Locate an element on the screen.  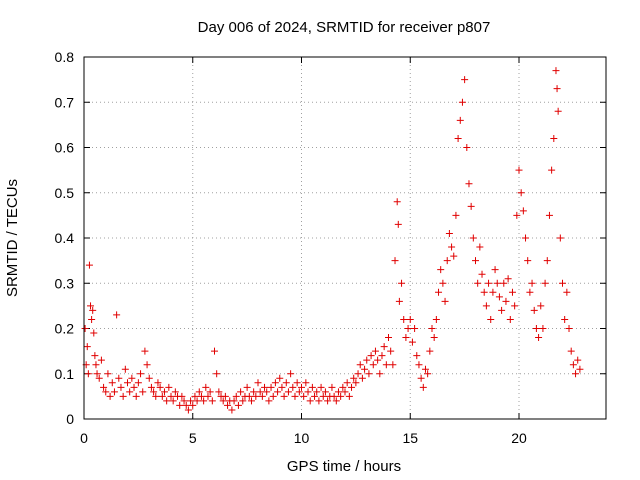
y-tick-label: 0 is located at coordinates (70, 419).